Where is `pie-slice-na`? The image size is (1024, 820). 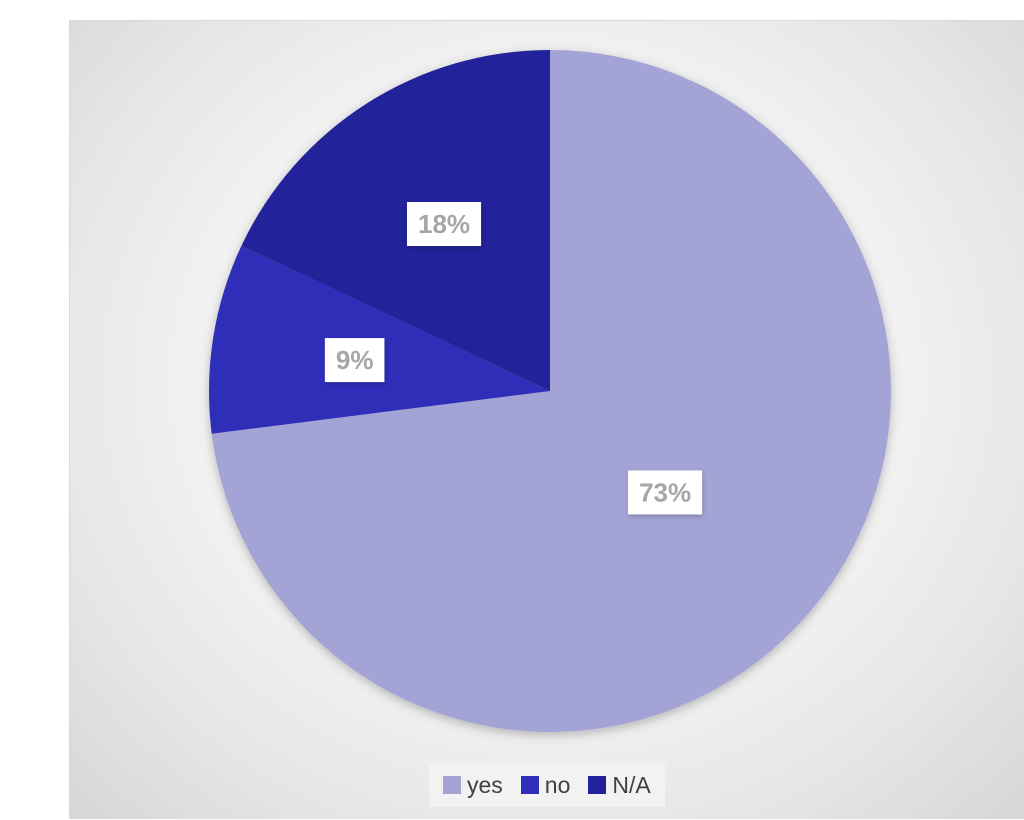
pie-slice-na is located at coordinates (395, 220).